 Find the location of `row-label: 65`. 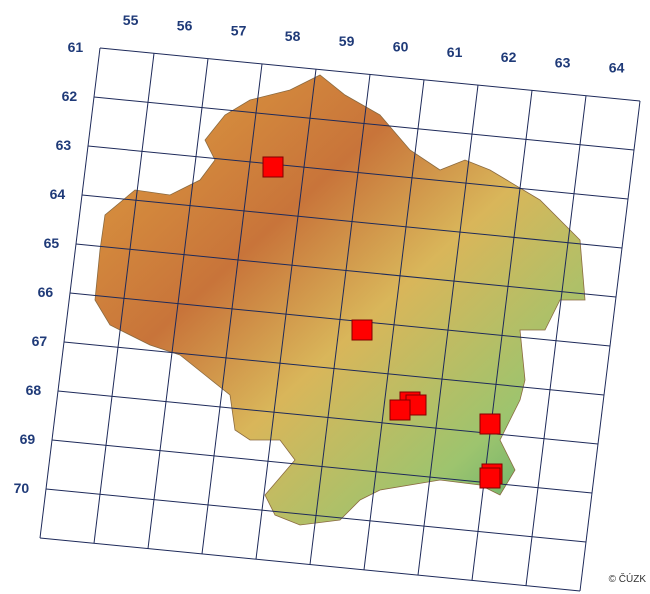

row-label: 65 is located at coordinates (52, 243).